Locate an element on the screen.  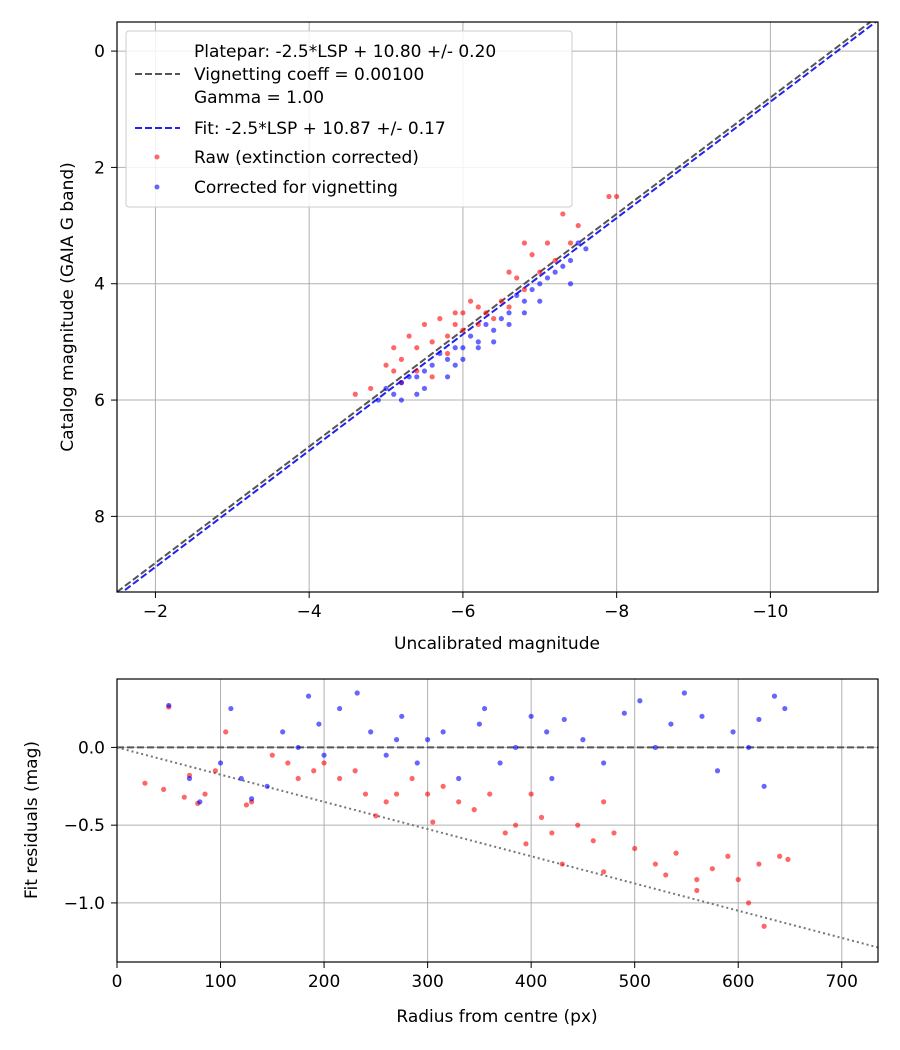
top-y-tick-label: 4 is located at coordinates (99, 285).